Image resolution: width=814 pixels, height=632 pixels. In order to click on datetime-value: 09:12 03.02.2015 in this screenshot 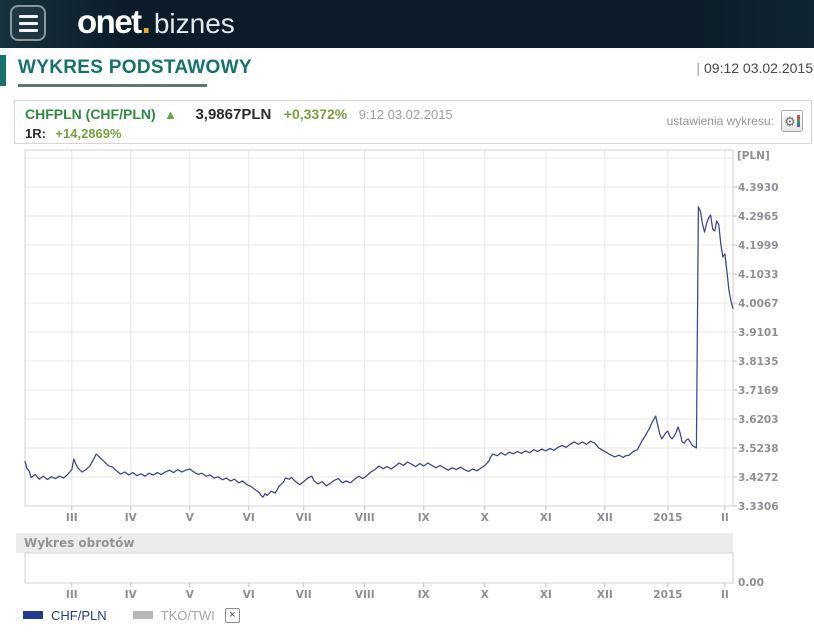, I will do `click(758, 68)`.